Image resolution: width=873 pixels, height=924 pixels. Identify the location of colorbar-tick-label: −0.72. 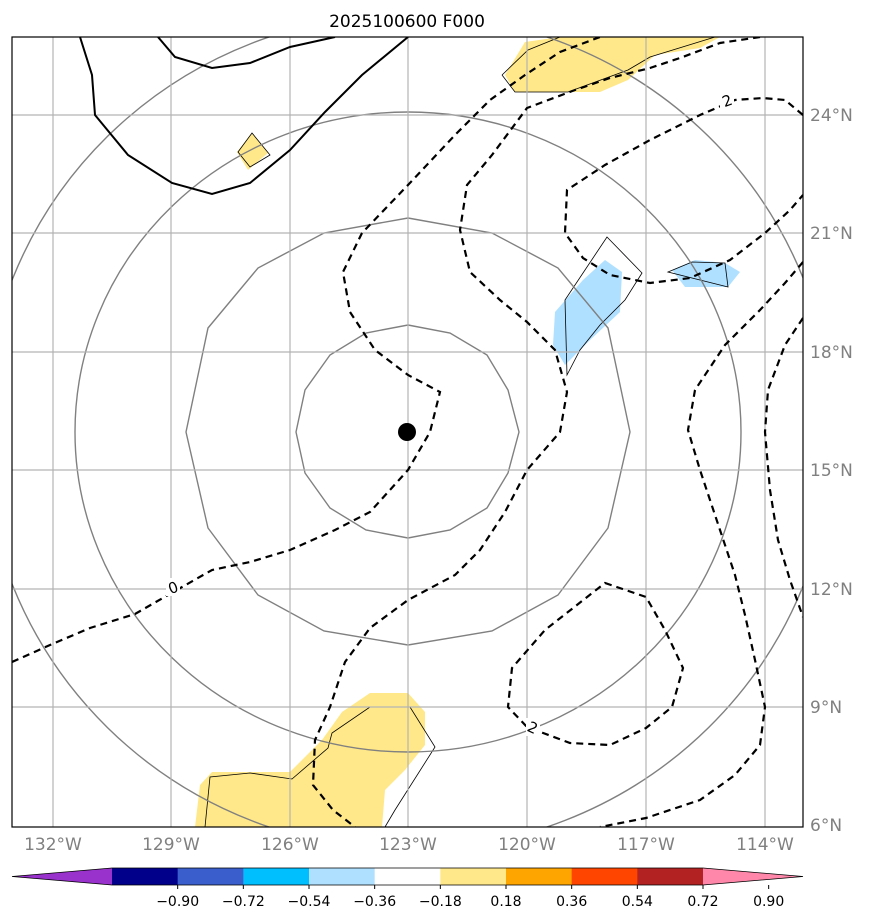
(243, 902).